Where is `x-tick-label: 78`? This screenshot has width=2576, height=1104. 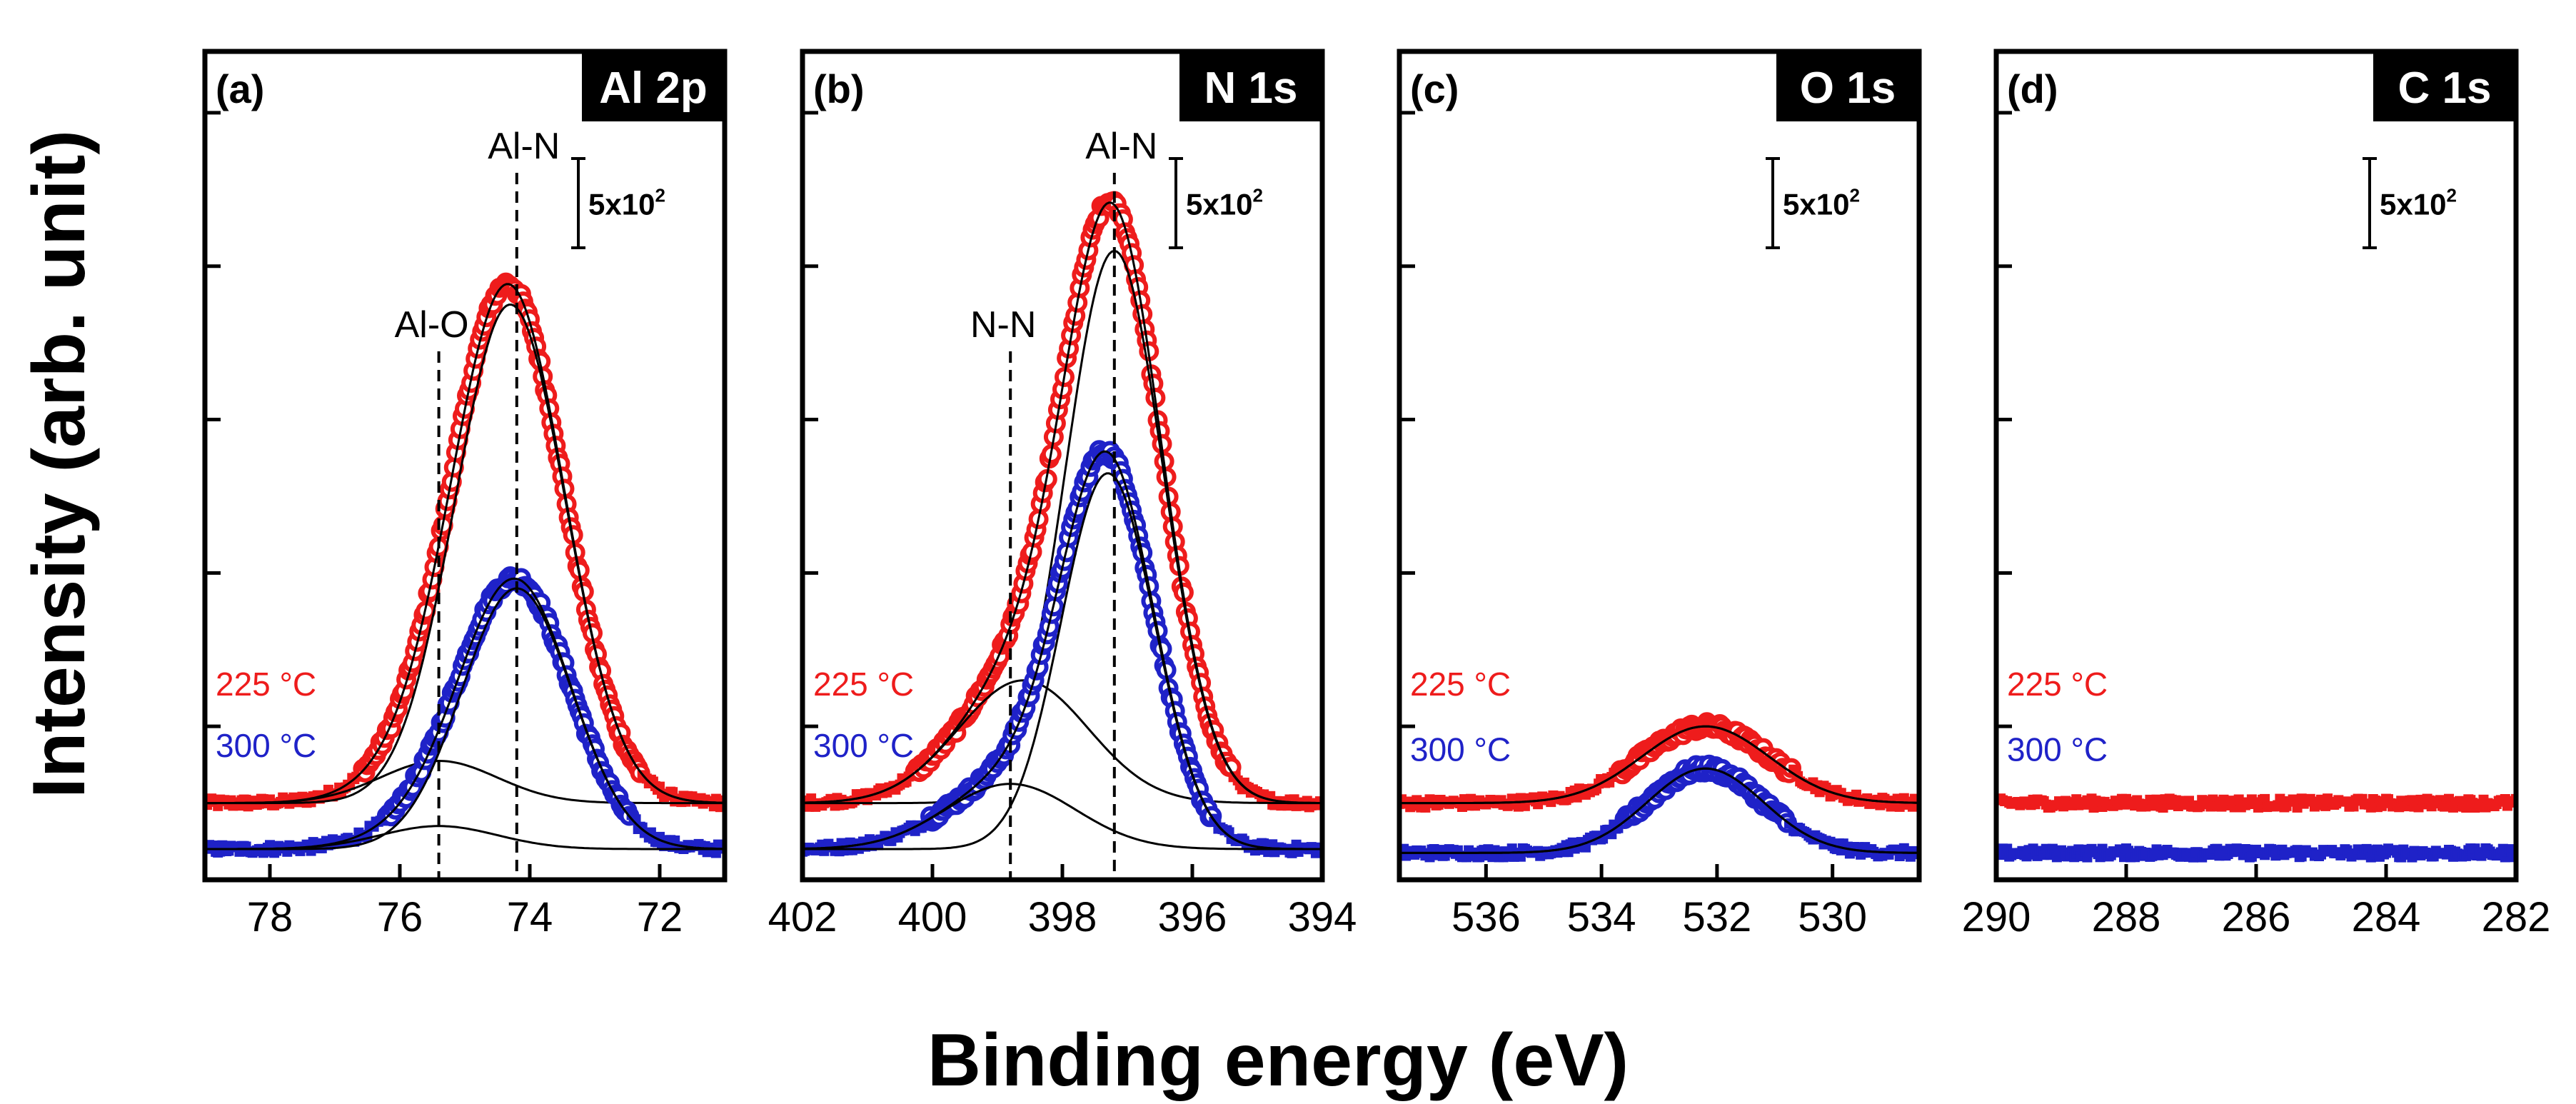
x-tick-label: 78 is located at coordinates (270, 917).